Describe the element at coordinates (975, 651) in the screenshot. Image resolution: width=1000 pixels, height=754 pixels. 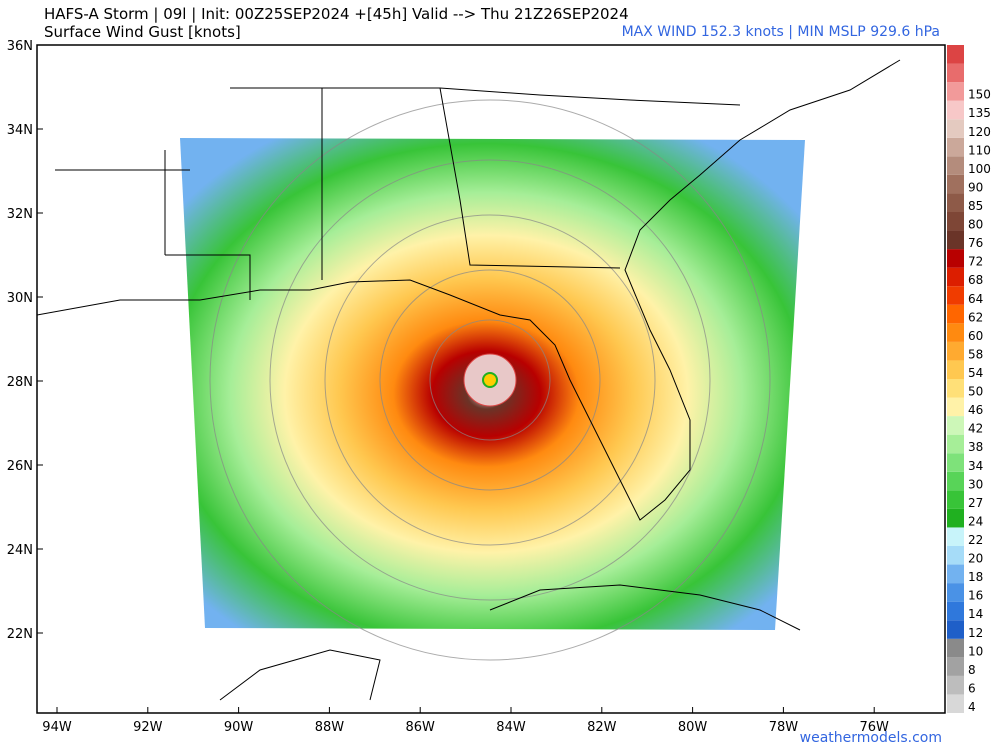
I see `colorbar-label: 10` at that location.